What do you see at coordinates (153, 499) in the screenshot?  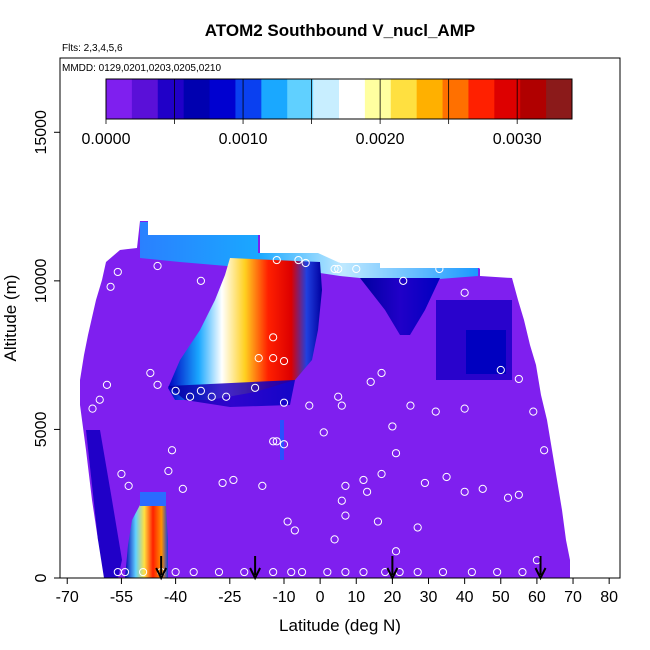 I see `southern-plume-cap` at bounding box center [153, 499].